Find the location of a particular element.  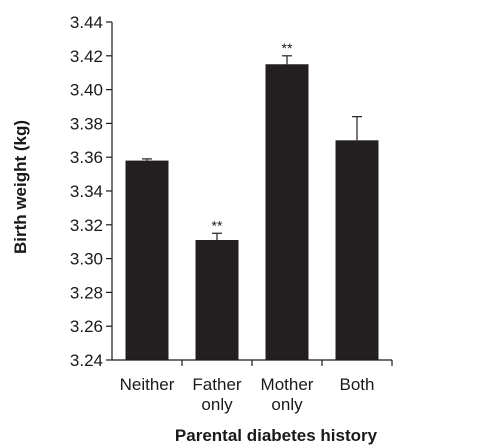

x-tick-label: Father is located at coordinates (216, 384).